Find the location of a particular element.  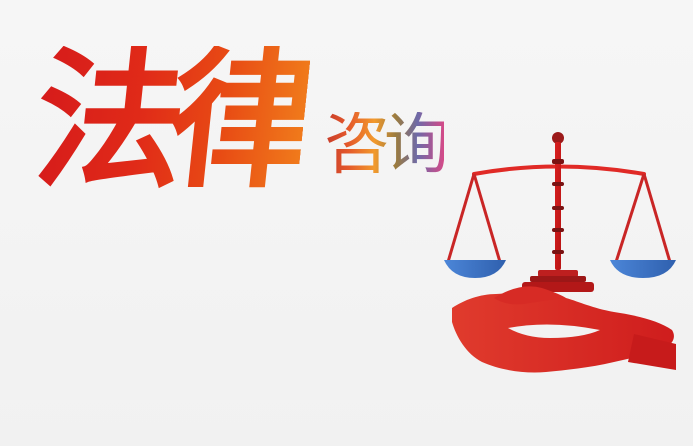

scale-of-justice-icon is located at coordinates (560, 212).